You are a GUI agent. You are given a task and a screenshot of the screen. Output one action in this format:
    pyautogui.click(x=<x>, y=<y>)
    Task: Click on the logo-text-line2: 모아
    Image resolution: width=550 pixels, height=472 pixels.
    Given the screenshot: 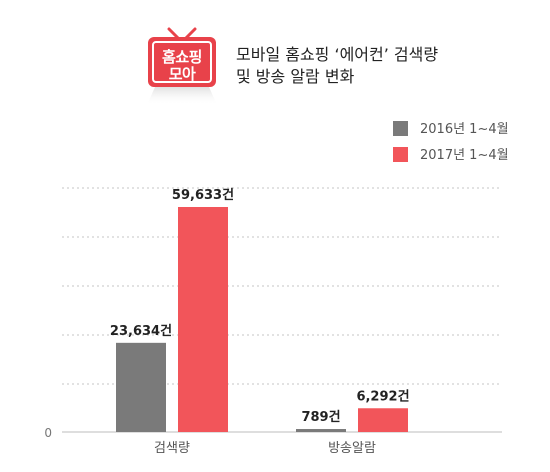 What is the action you would take?
    pyautogui.click(x=182, y=74)
    